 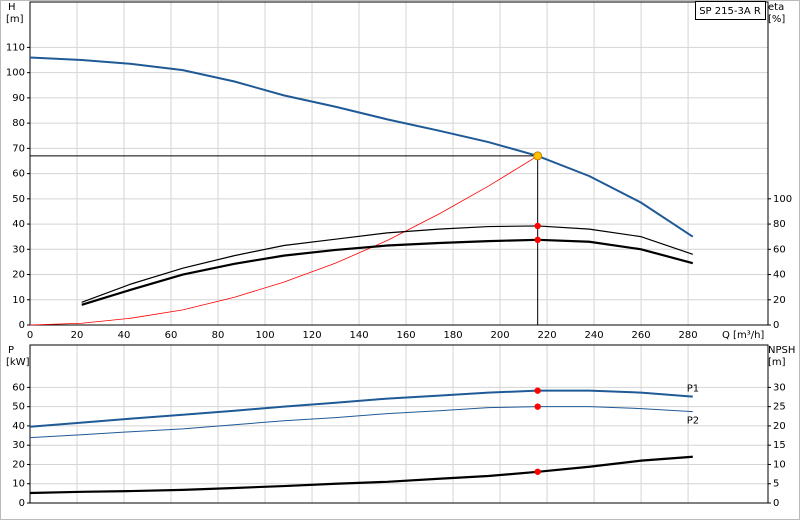 What do you see at coordinates (18, 148) in the screenshot?
I see `y-tick-label: 70` at bounding box center [18, 148].